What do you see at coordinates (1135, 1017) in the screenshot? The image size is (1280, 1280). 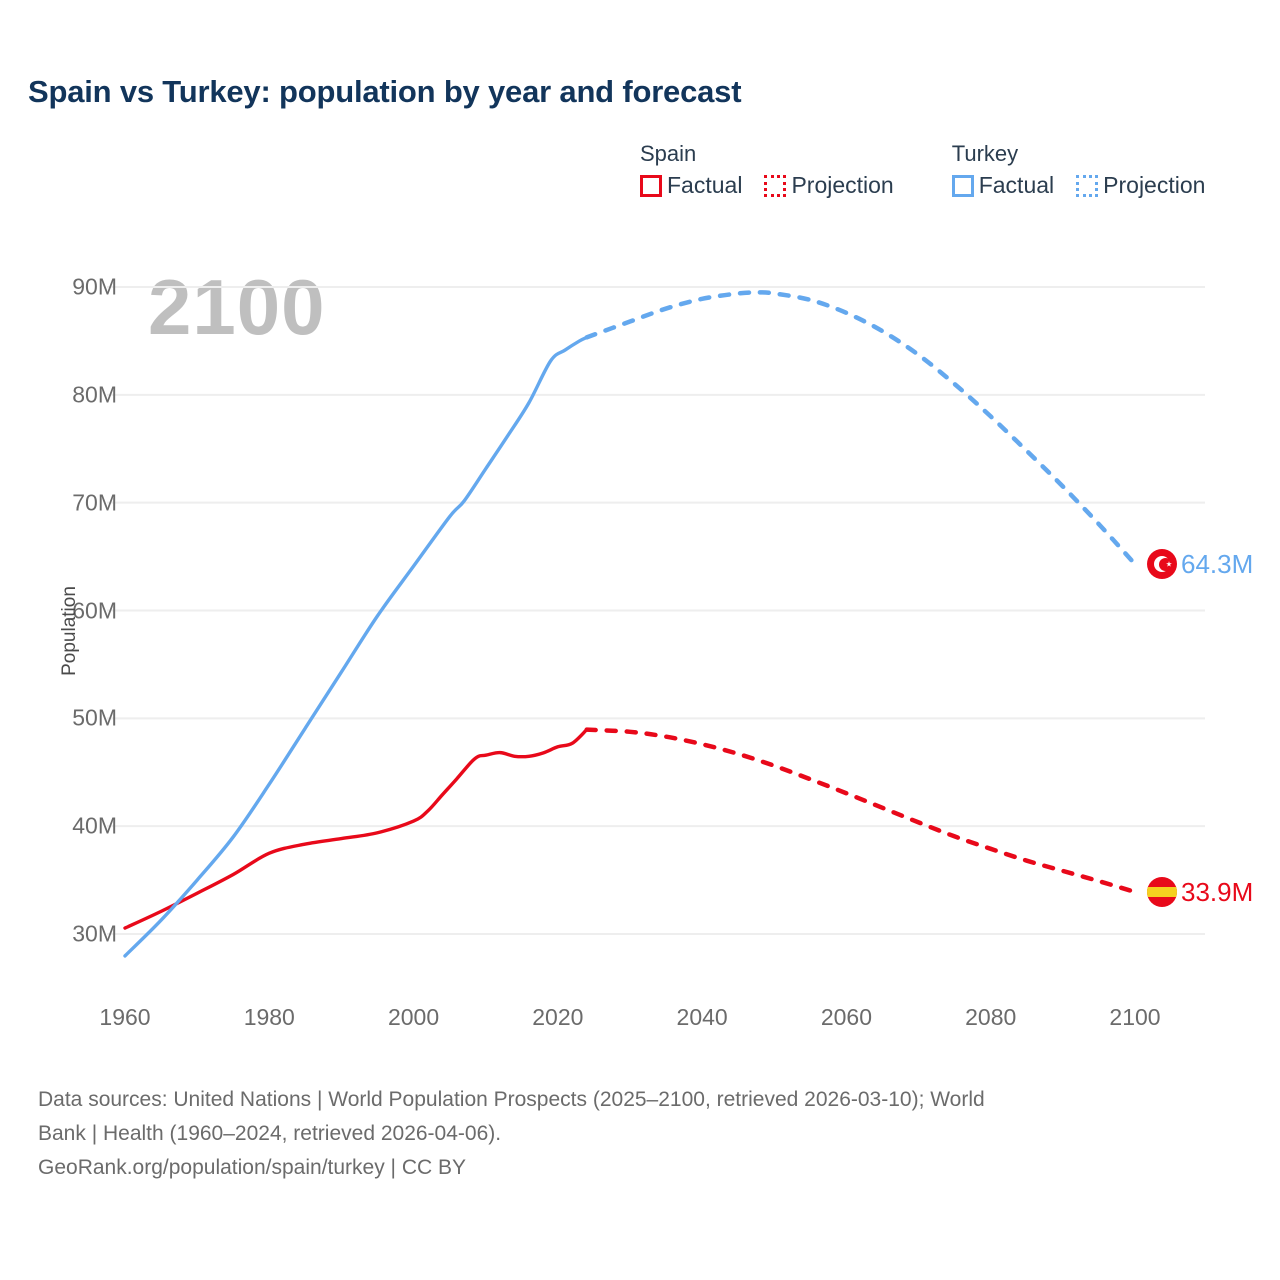 I see `x-tick-label: 2100` at bounding box center [1135, 1017].